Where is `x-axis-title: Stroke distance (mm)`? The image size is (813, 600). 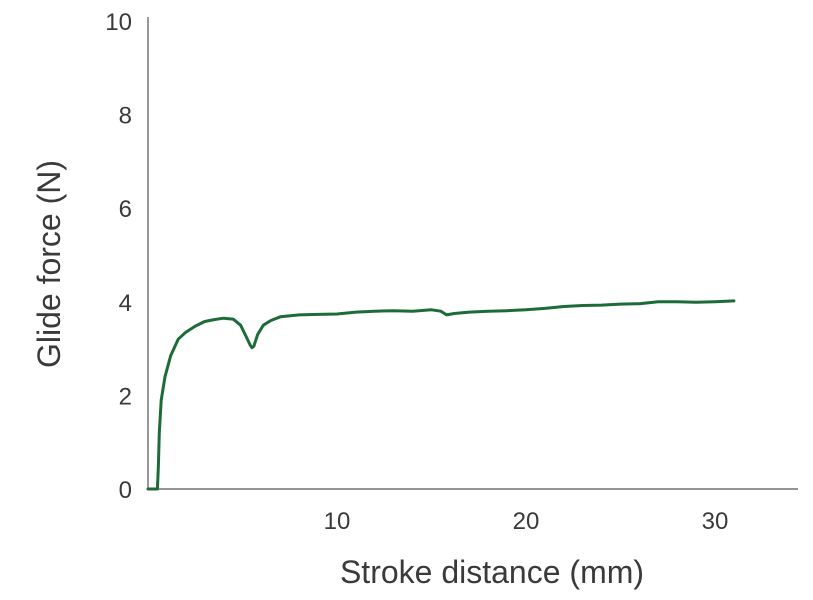
x-axis-title: Stroke distance (mm) is located at coordinates (492, 572).